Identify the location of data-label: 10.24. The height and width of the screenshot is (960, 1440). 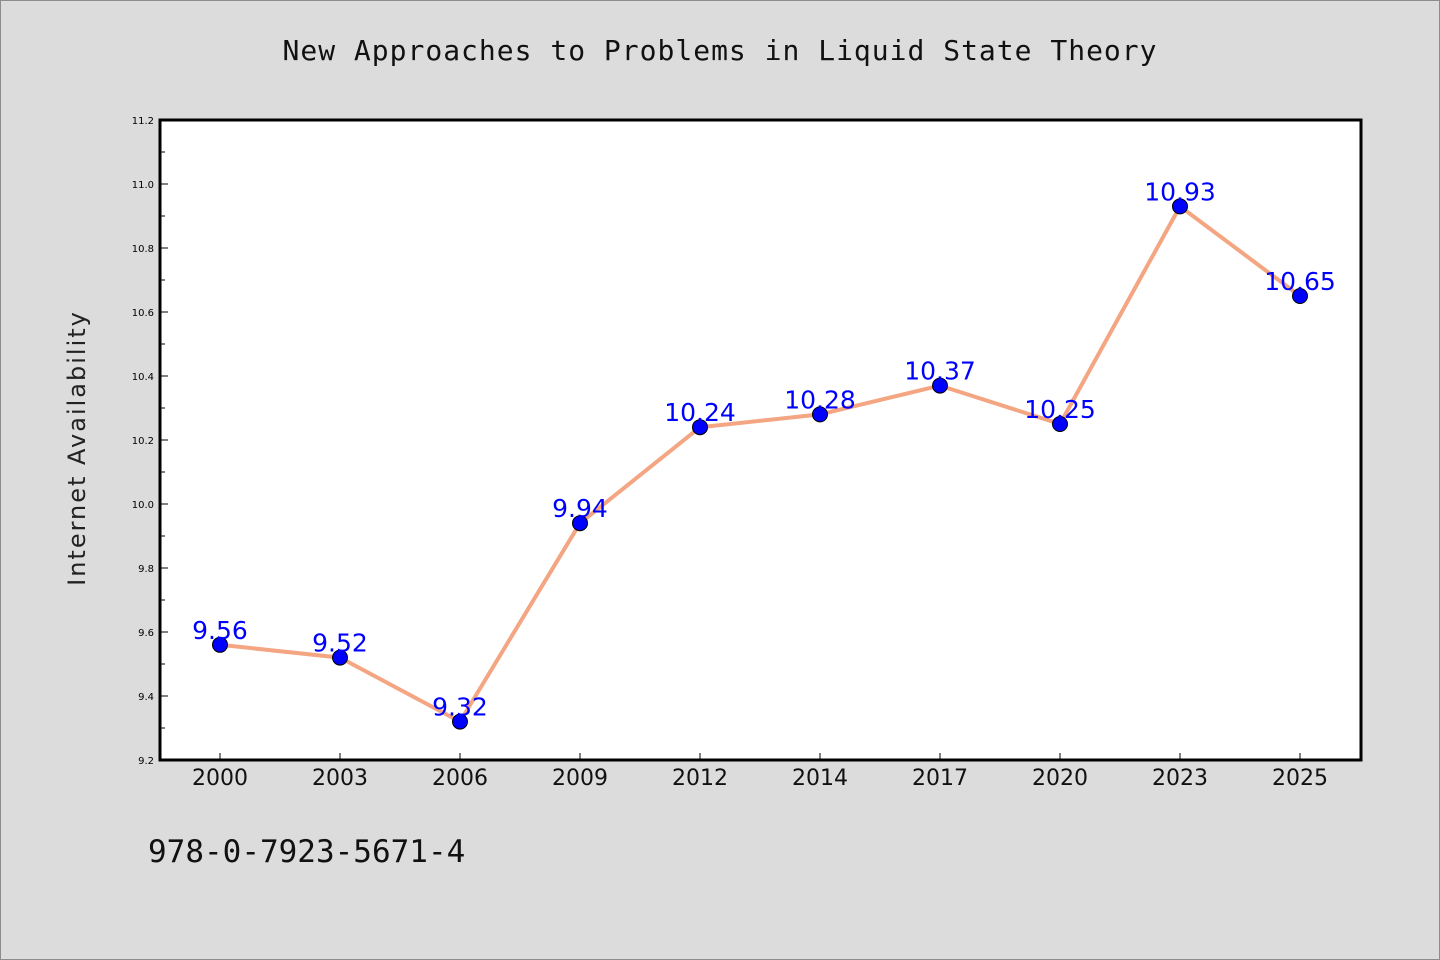
(700, 412).